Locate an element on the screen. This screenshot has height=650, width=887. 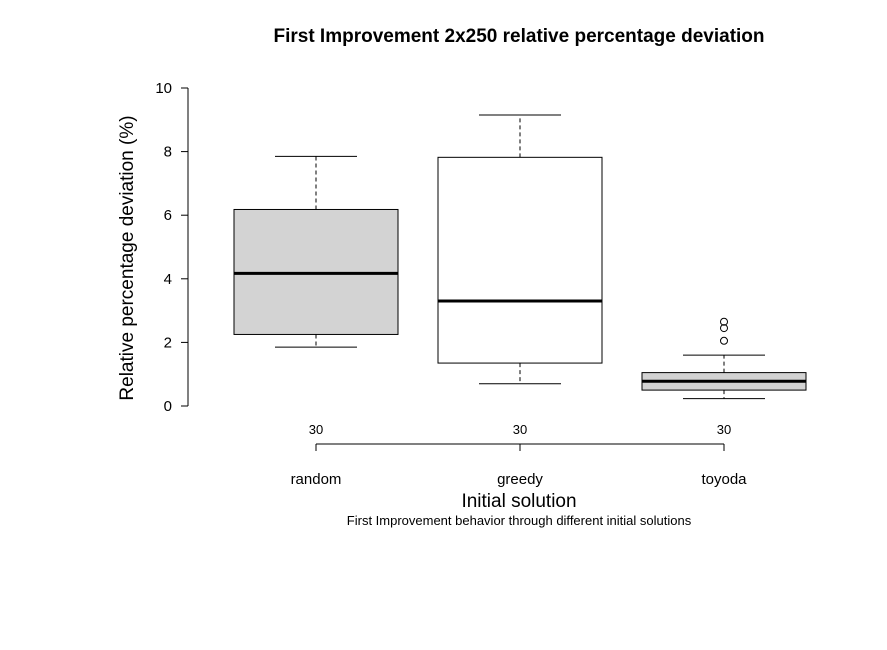
box-random is located at coordinates (316, 251).